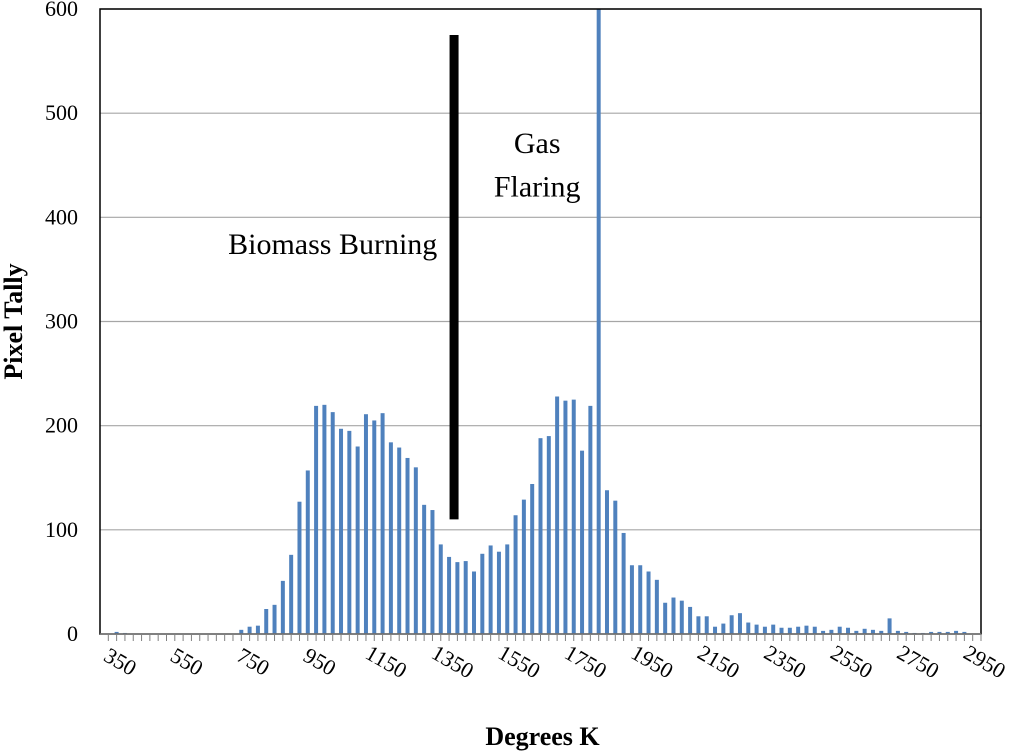 This screenshot has width=1024, height=753. What do you see at coordinates (519, 662) in the screenshot?
I see `x-tick-label: 1550` at bounding box center [519, 662].